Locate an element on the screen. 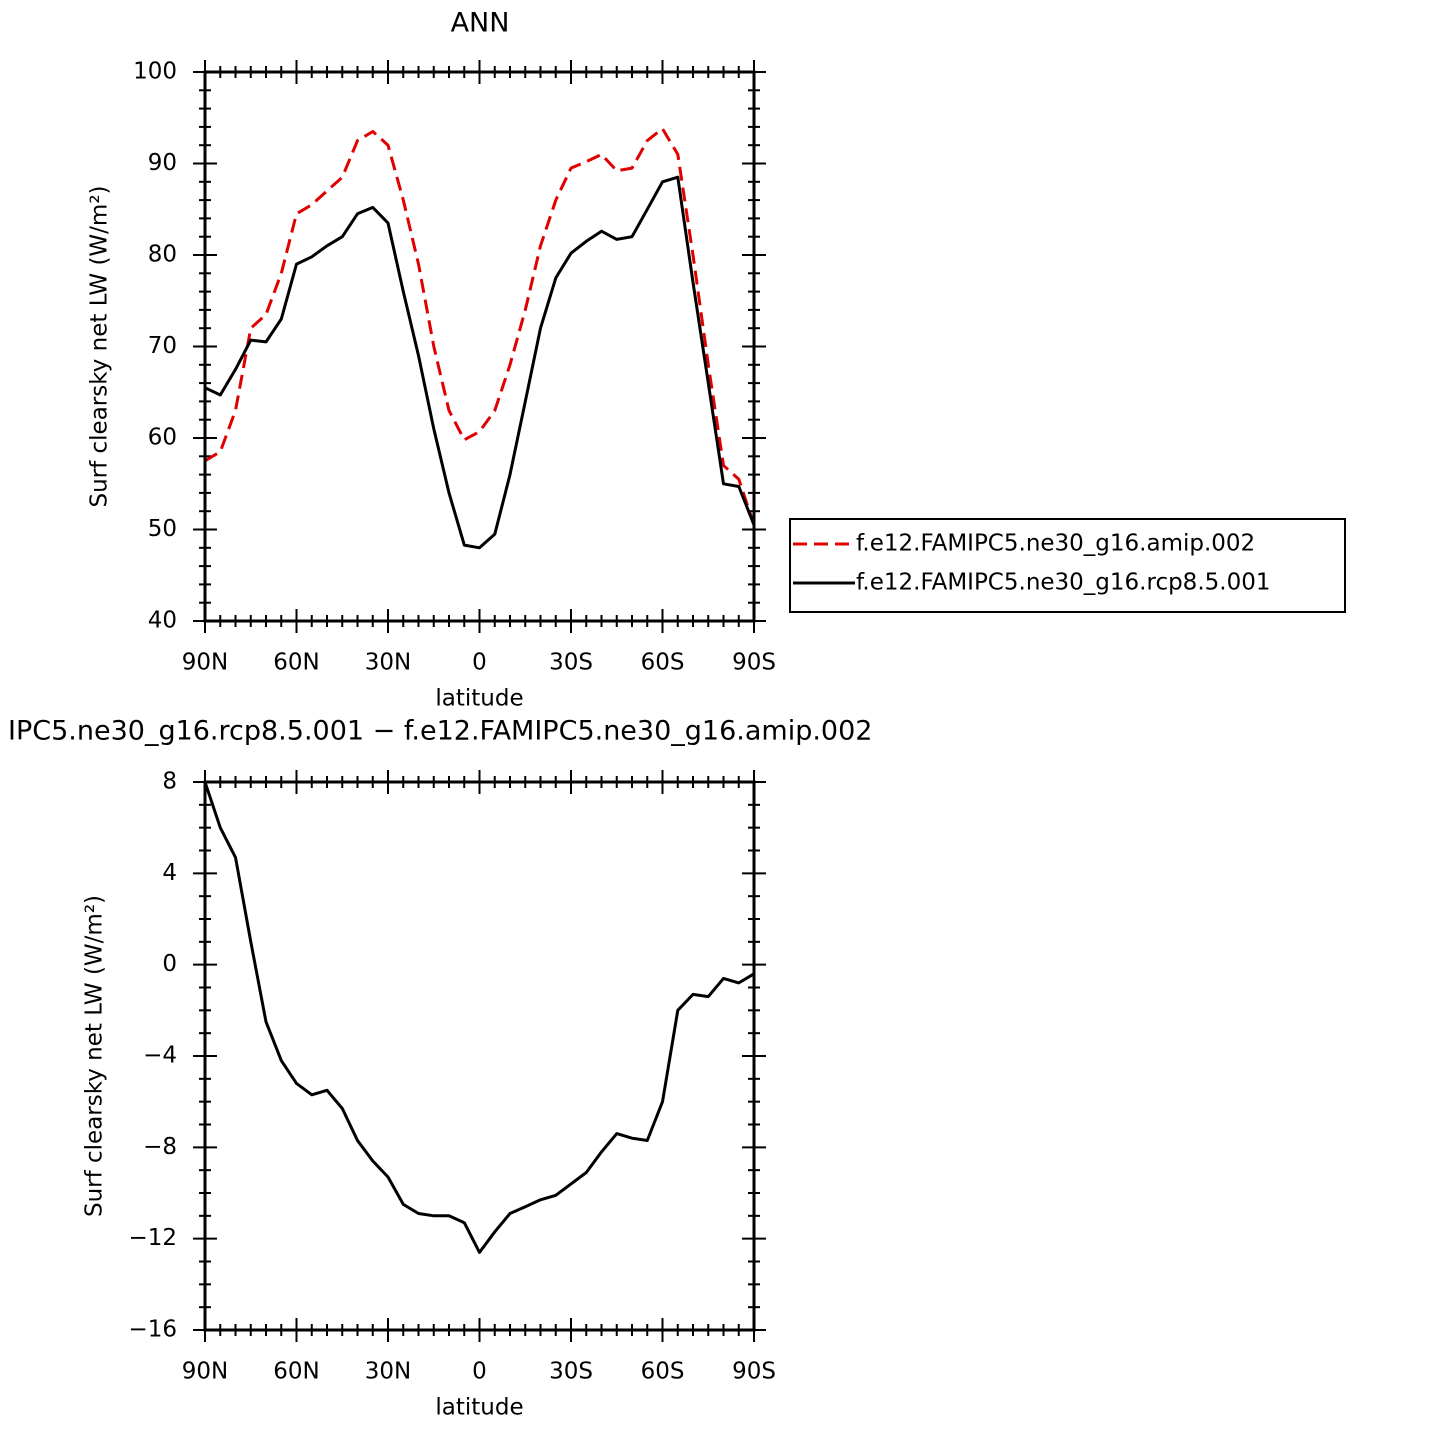 The width and height of the screenshot is (1433, 1434). y-tick-label: 80 is located at coordinates (162, 255).